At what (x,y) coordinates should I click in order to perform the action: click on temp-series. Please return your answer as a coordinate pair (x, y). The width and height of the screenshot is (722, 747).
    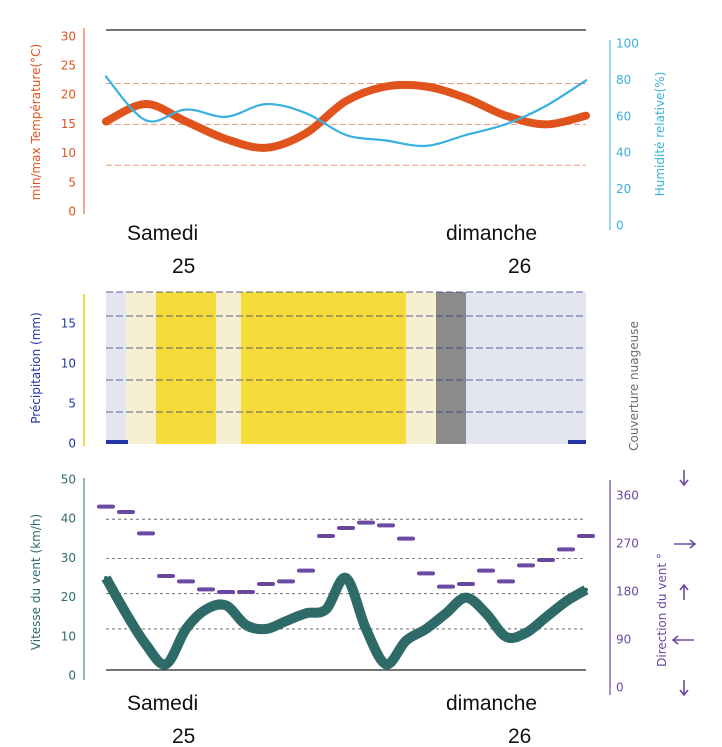
    Looking at the image, I should click on (346, 113).